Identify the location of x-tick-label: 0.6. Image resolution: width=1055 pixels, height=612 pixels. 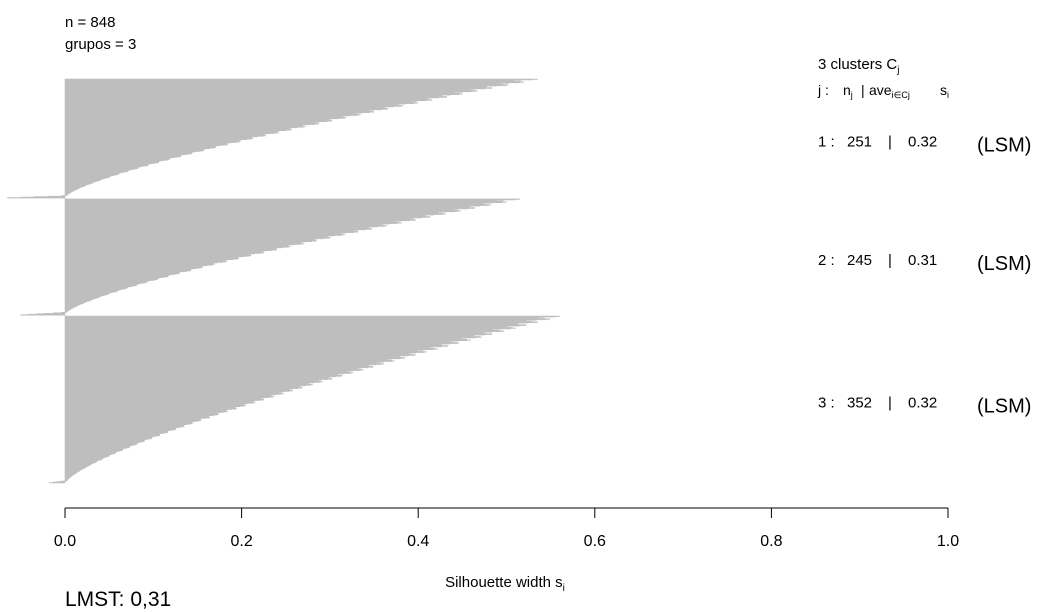
(595, 541).